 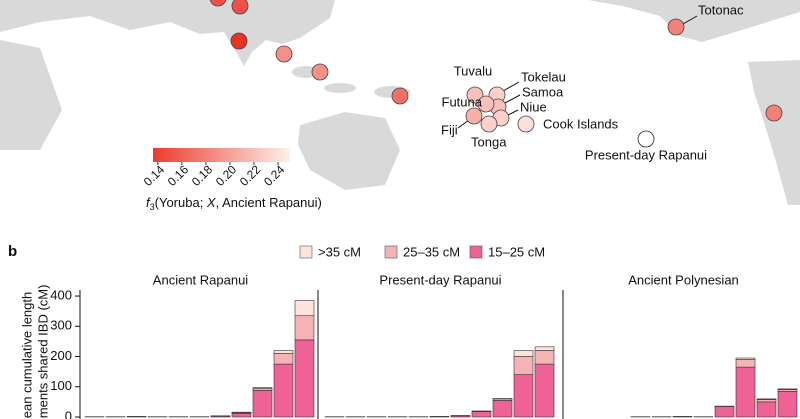 I want to click on y-tick-label: 400, so click(x=61, y=294).